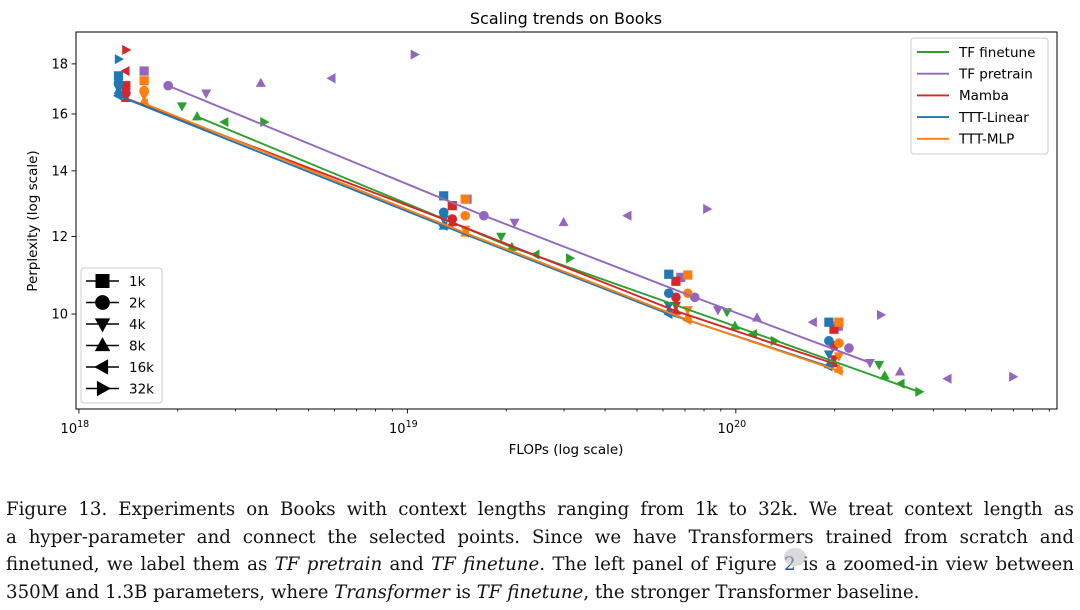 This screenshot has height=610, width=1080. What do you see at coordinates (102, 325) in the screenshot?
I see `legend-marker-triangle-down` at bounding box center [102, 325].